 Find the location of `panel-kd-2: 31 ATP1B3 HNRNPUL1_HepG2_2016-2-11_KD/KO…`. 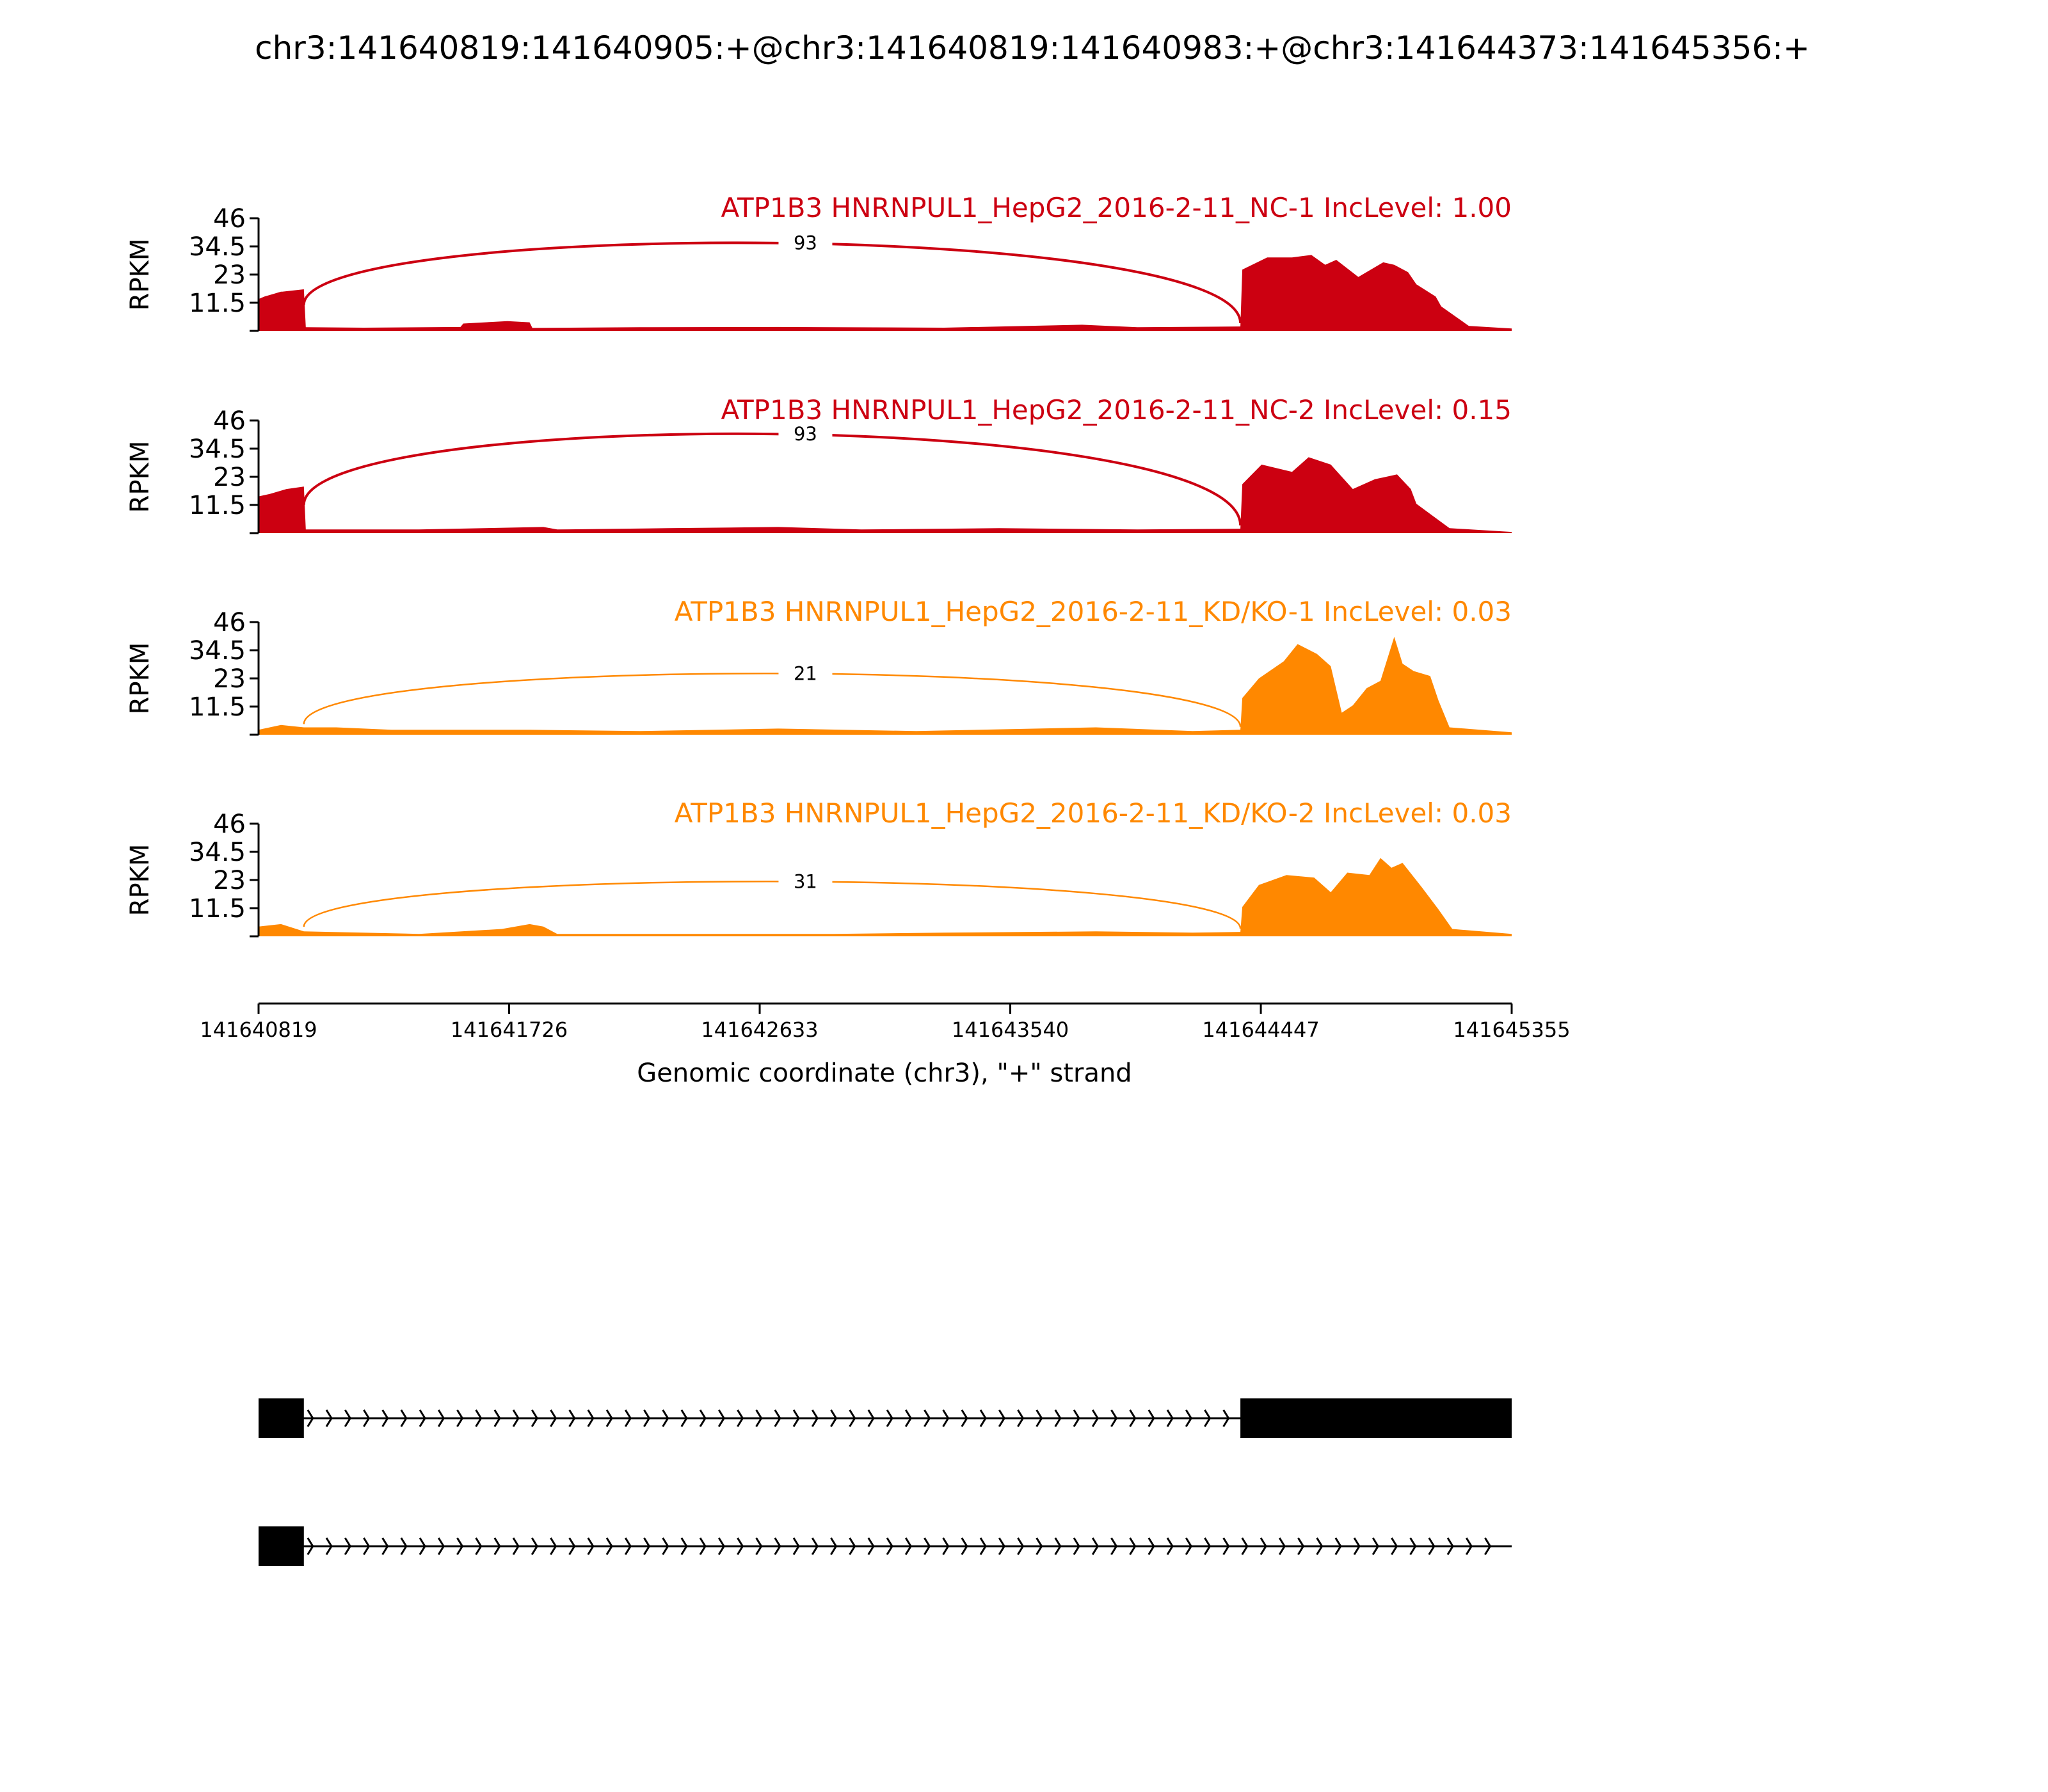

panel-kd-2: 31 ATP1B3 HNRNPUL1_HepG2_2016-2-11_KD/KO… is located at coordinates (818, 867).